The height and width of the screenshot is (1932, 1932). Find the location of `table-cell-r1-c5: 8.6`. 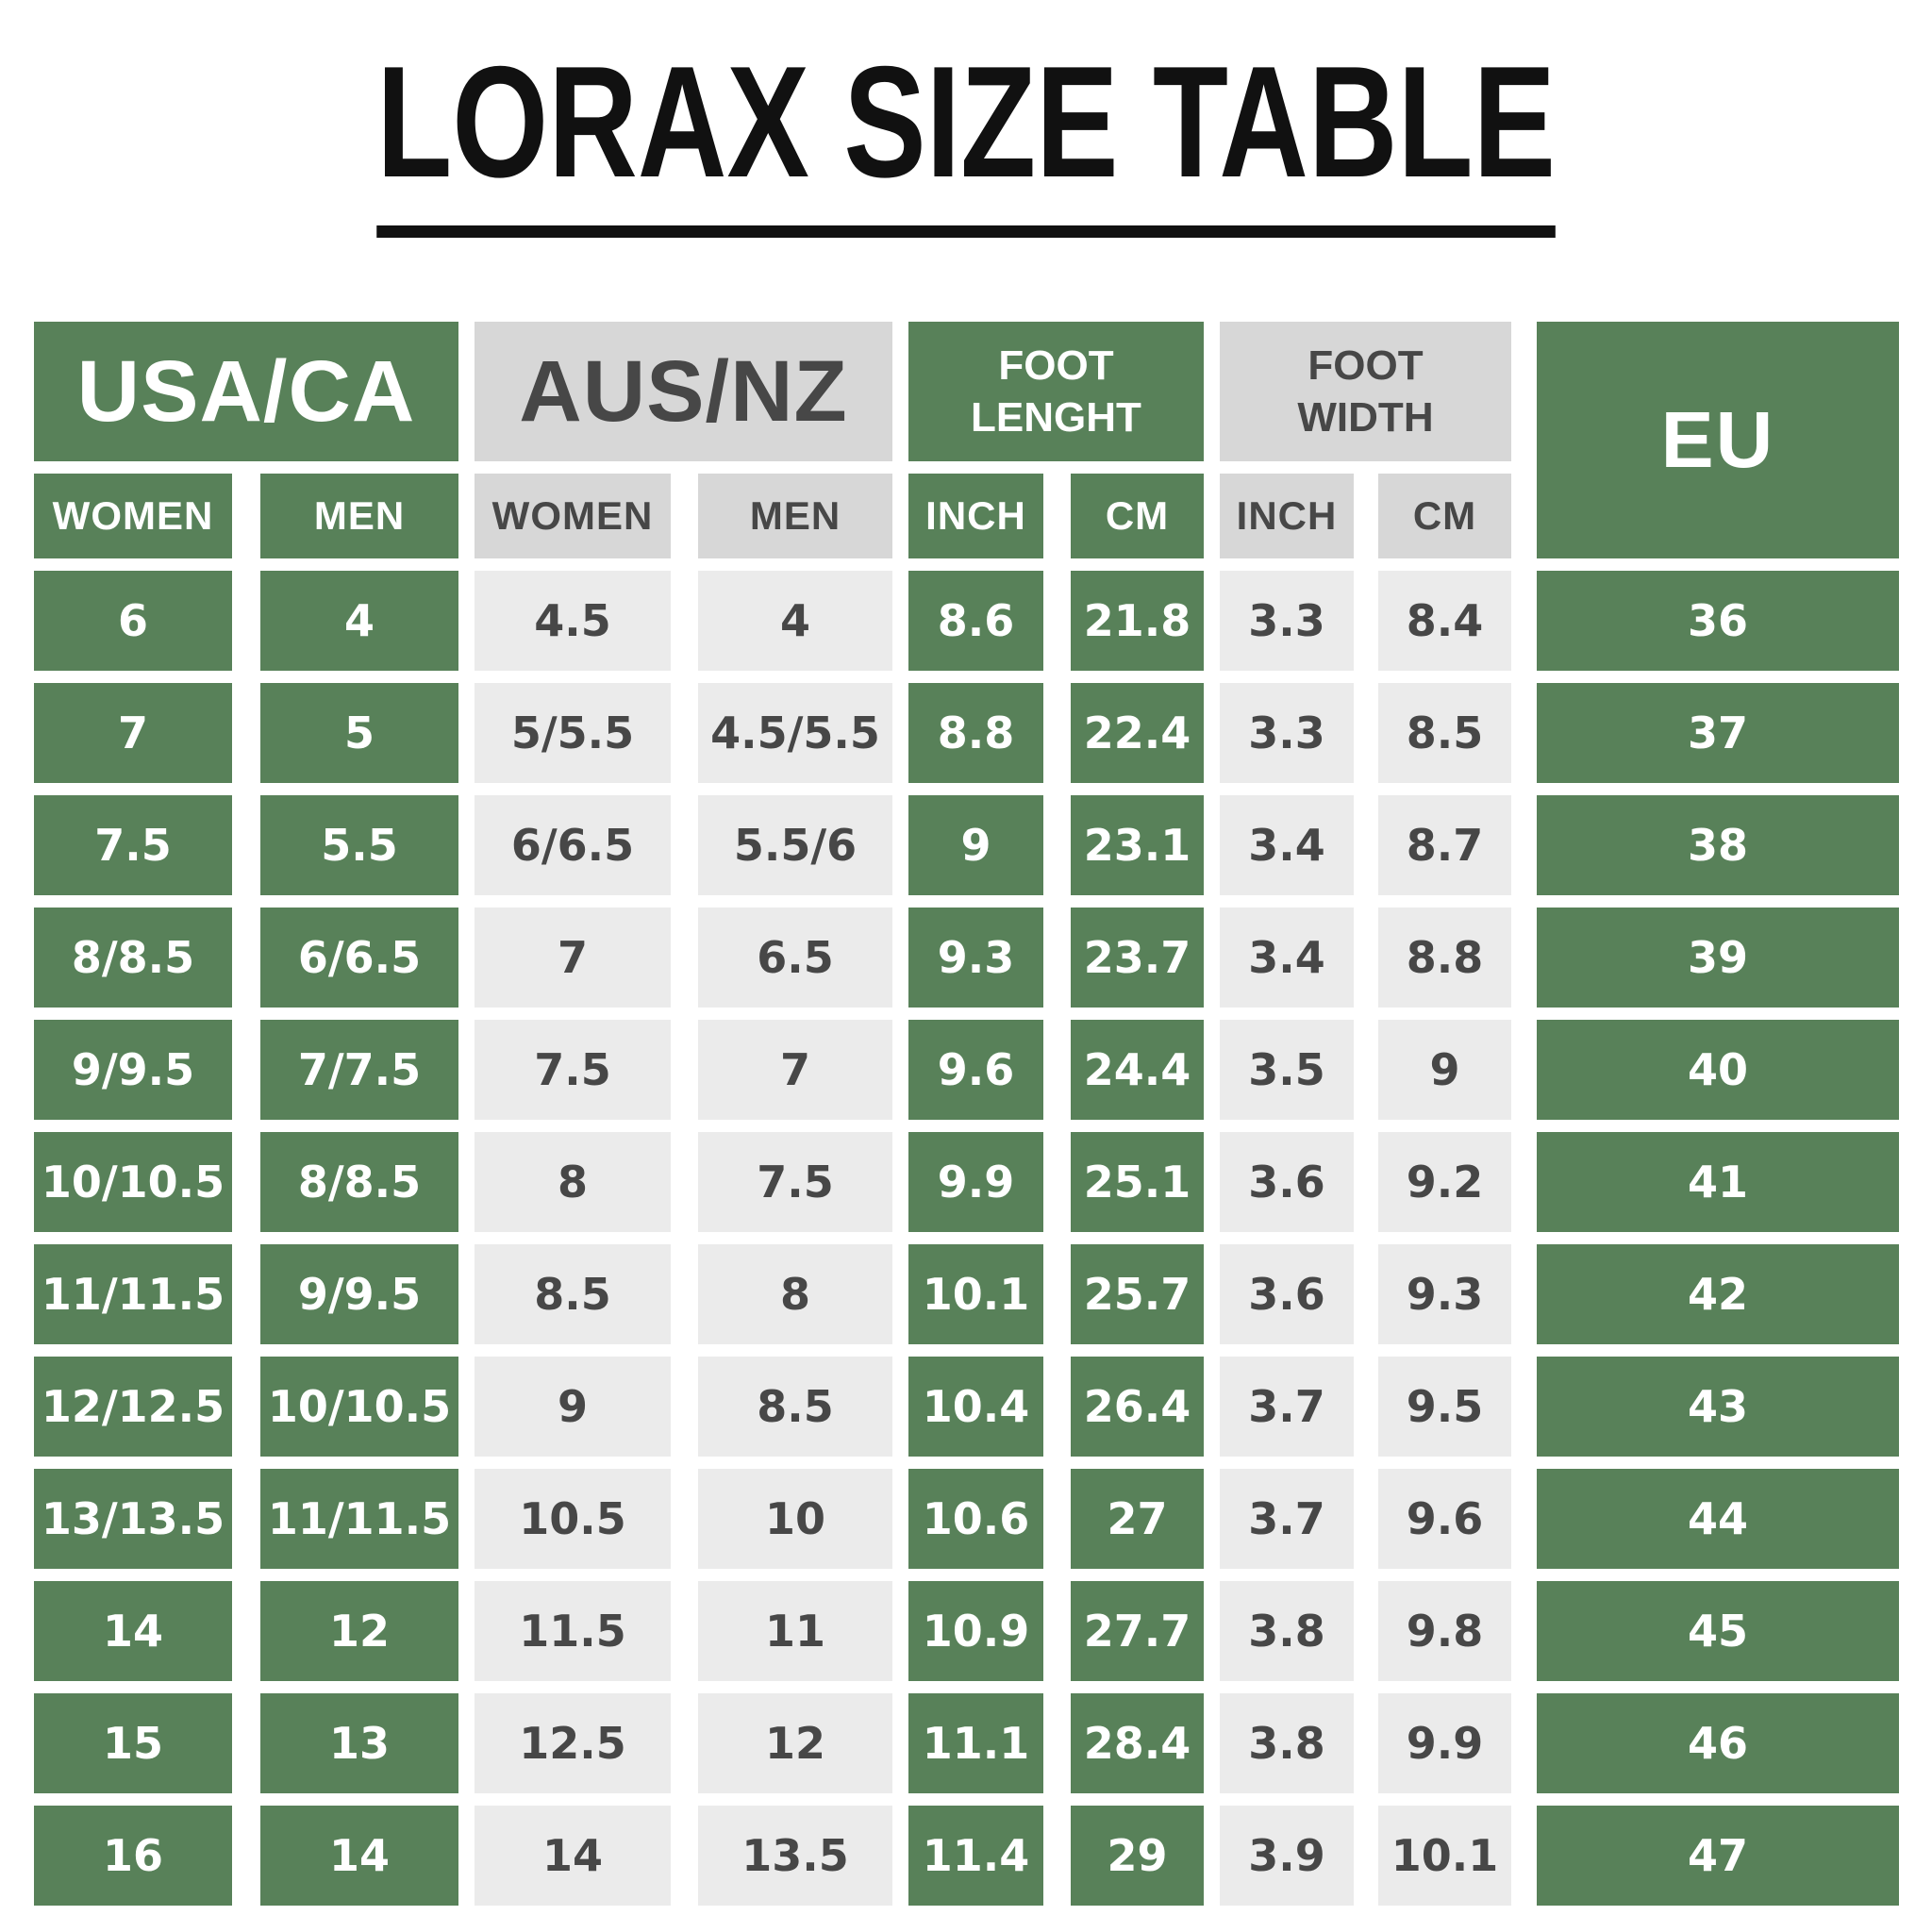

table-cell-r1-c5: 8.6 is located at coordinates (976, 621).